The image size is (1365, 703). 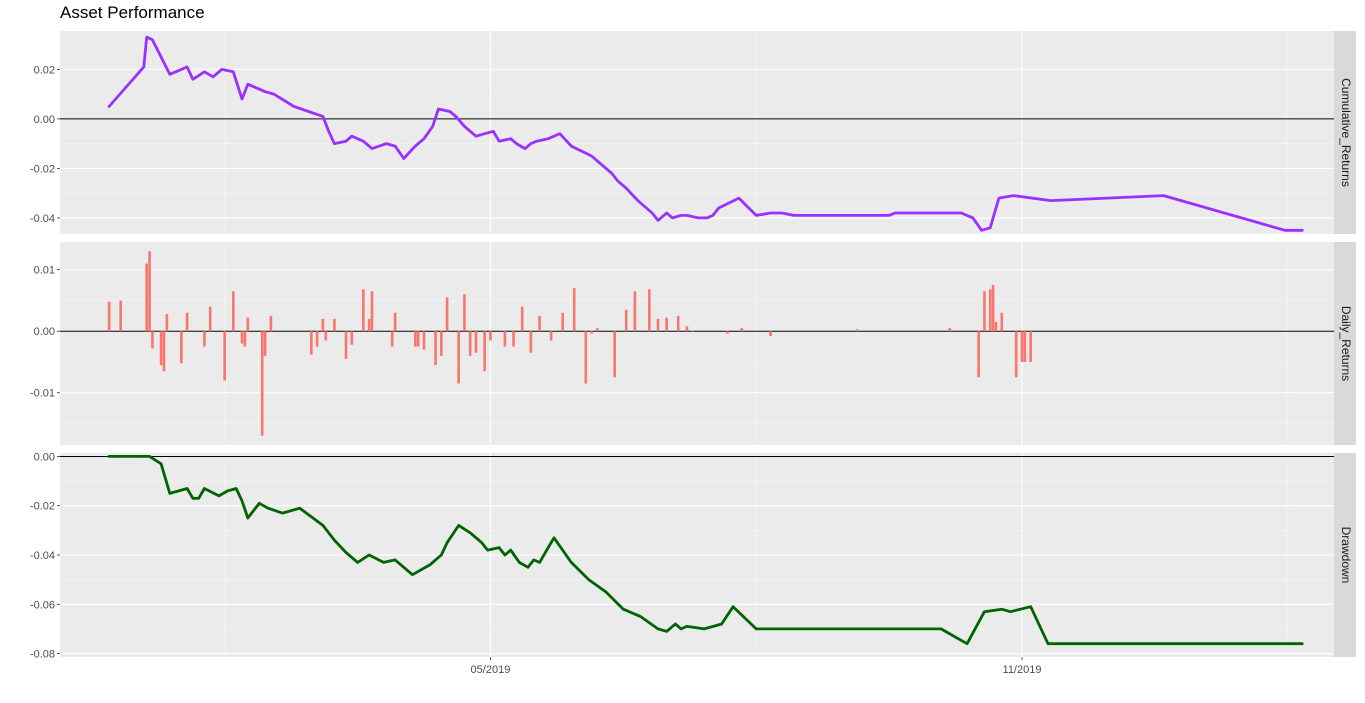 What do you see at coordinates (42, 219) in the screenshot?
I see `cumulative-returns-y-tick-label: -0.04` at bounding box center [42, 219].